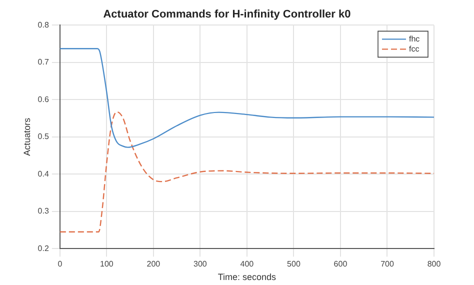  What do you see at coordinates (201, 264) in the screenshot?
I see `x-tick-label: 300` at bounding box center [201, 264].